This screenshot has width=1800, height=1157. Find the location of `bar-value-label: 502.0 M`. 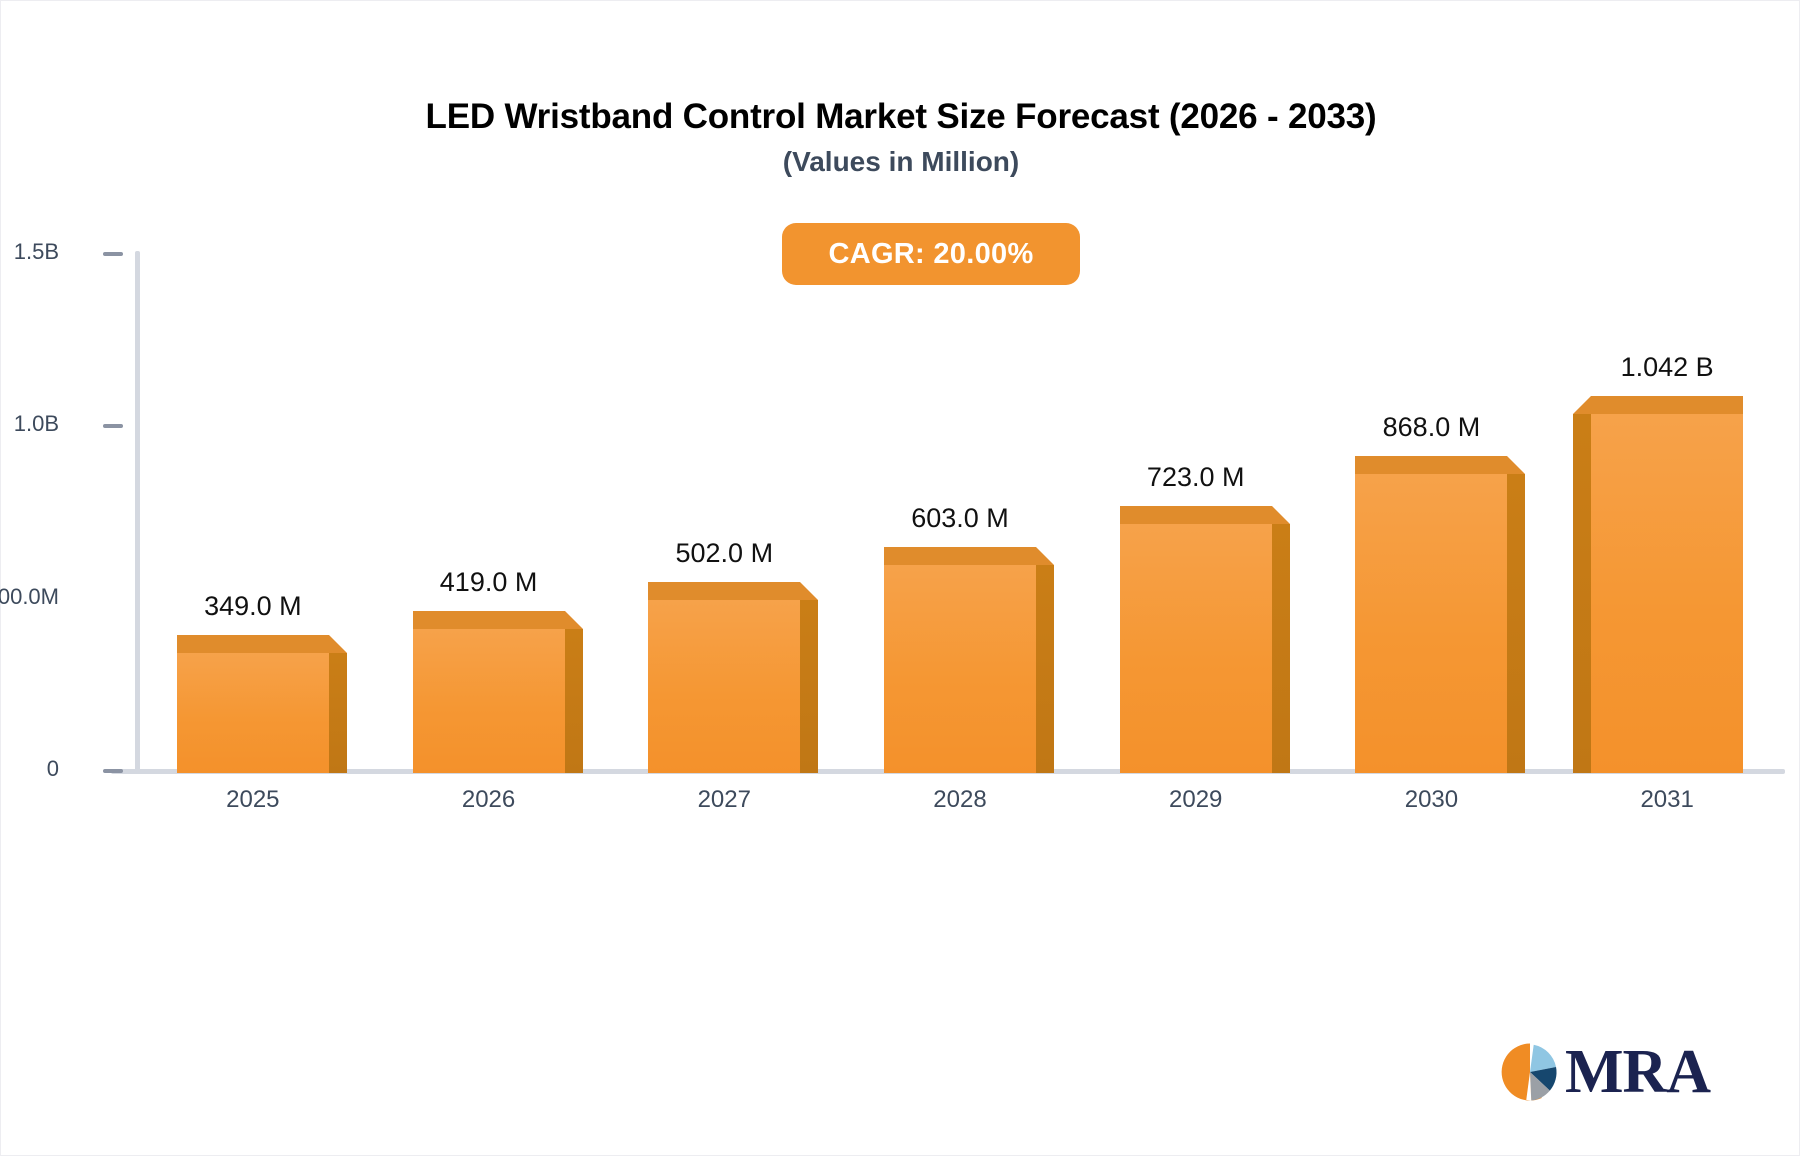

bar-value-label: 502.0 M is located at coordinates (724, 553).